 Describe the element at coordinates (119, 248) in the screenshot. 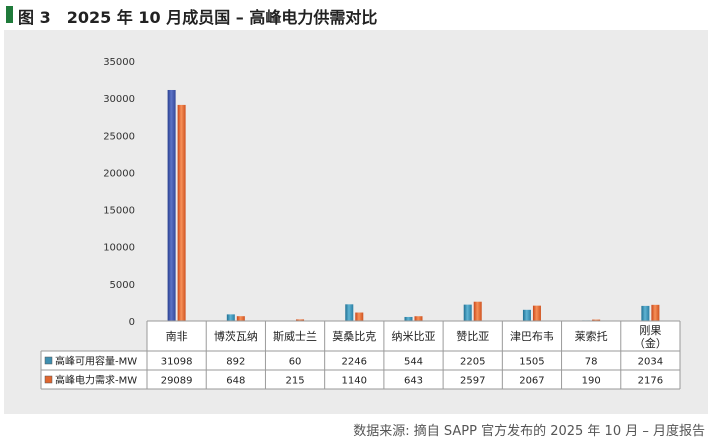

I see `y-tick-label: 10000` at that location.